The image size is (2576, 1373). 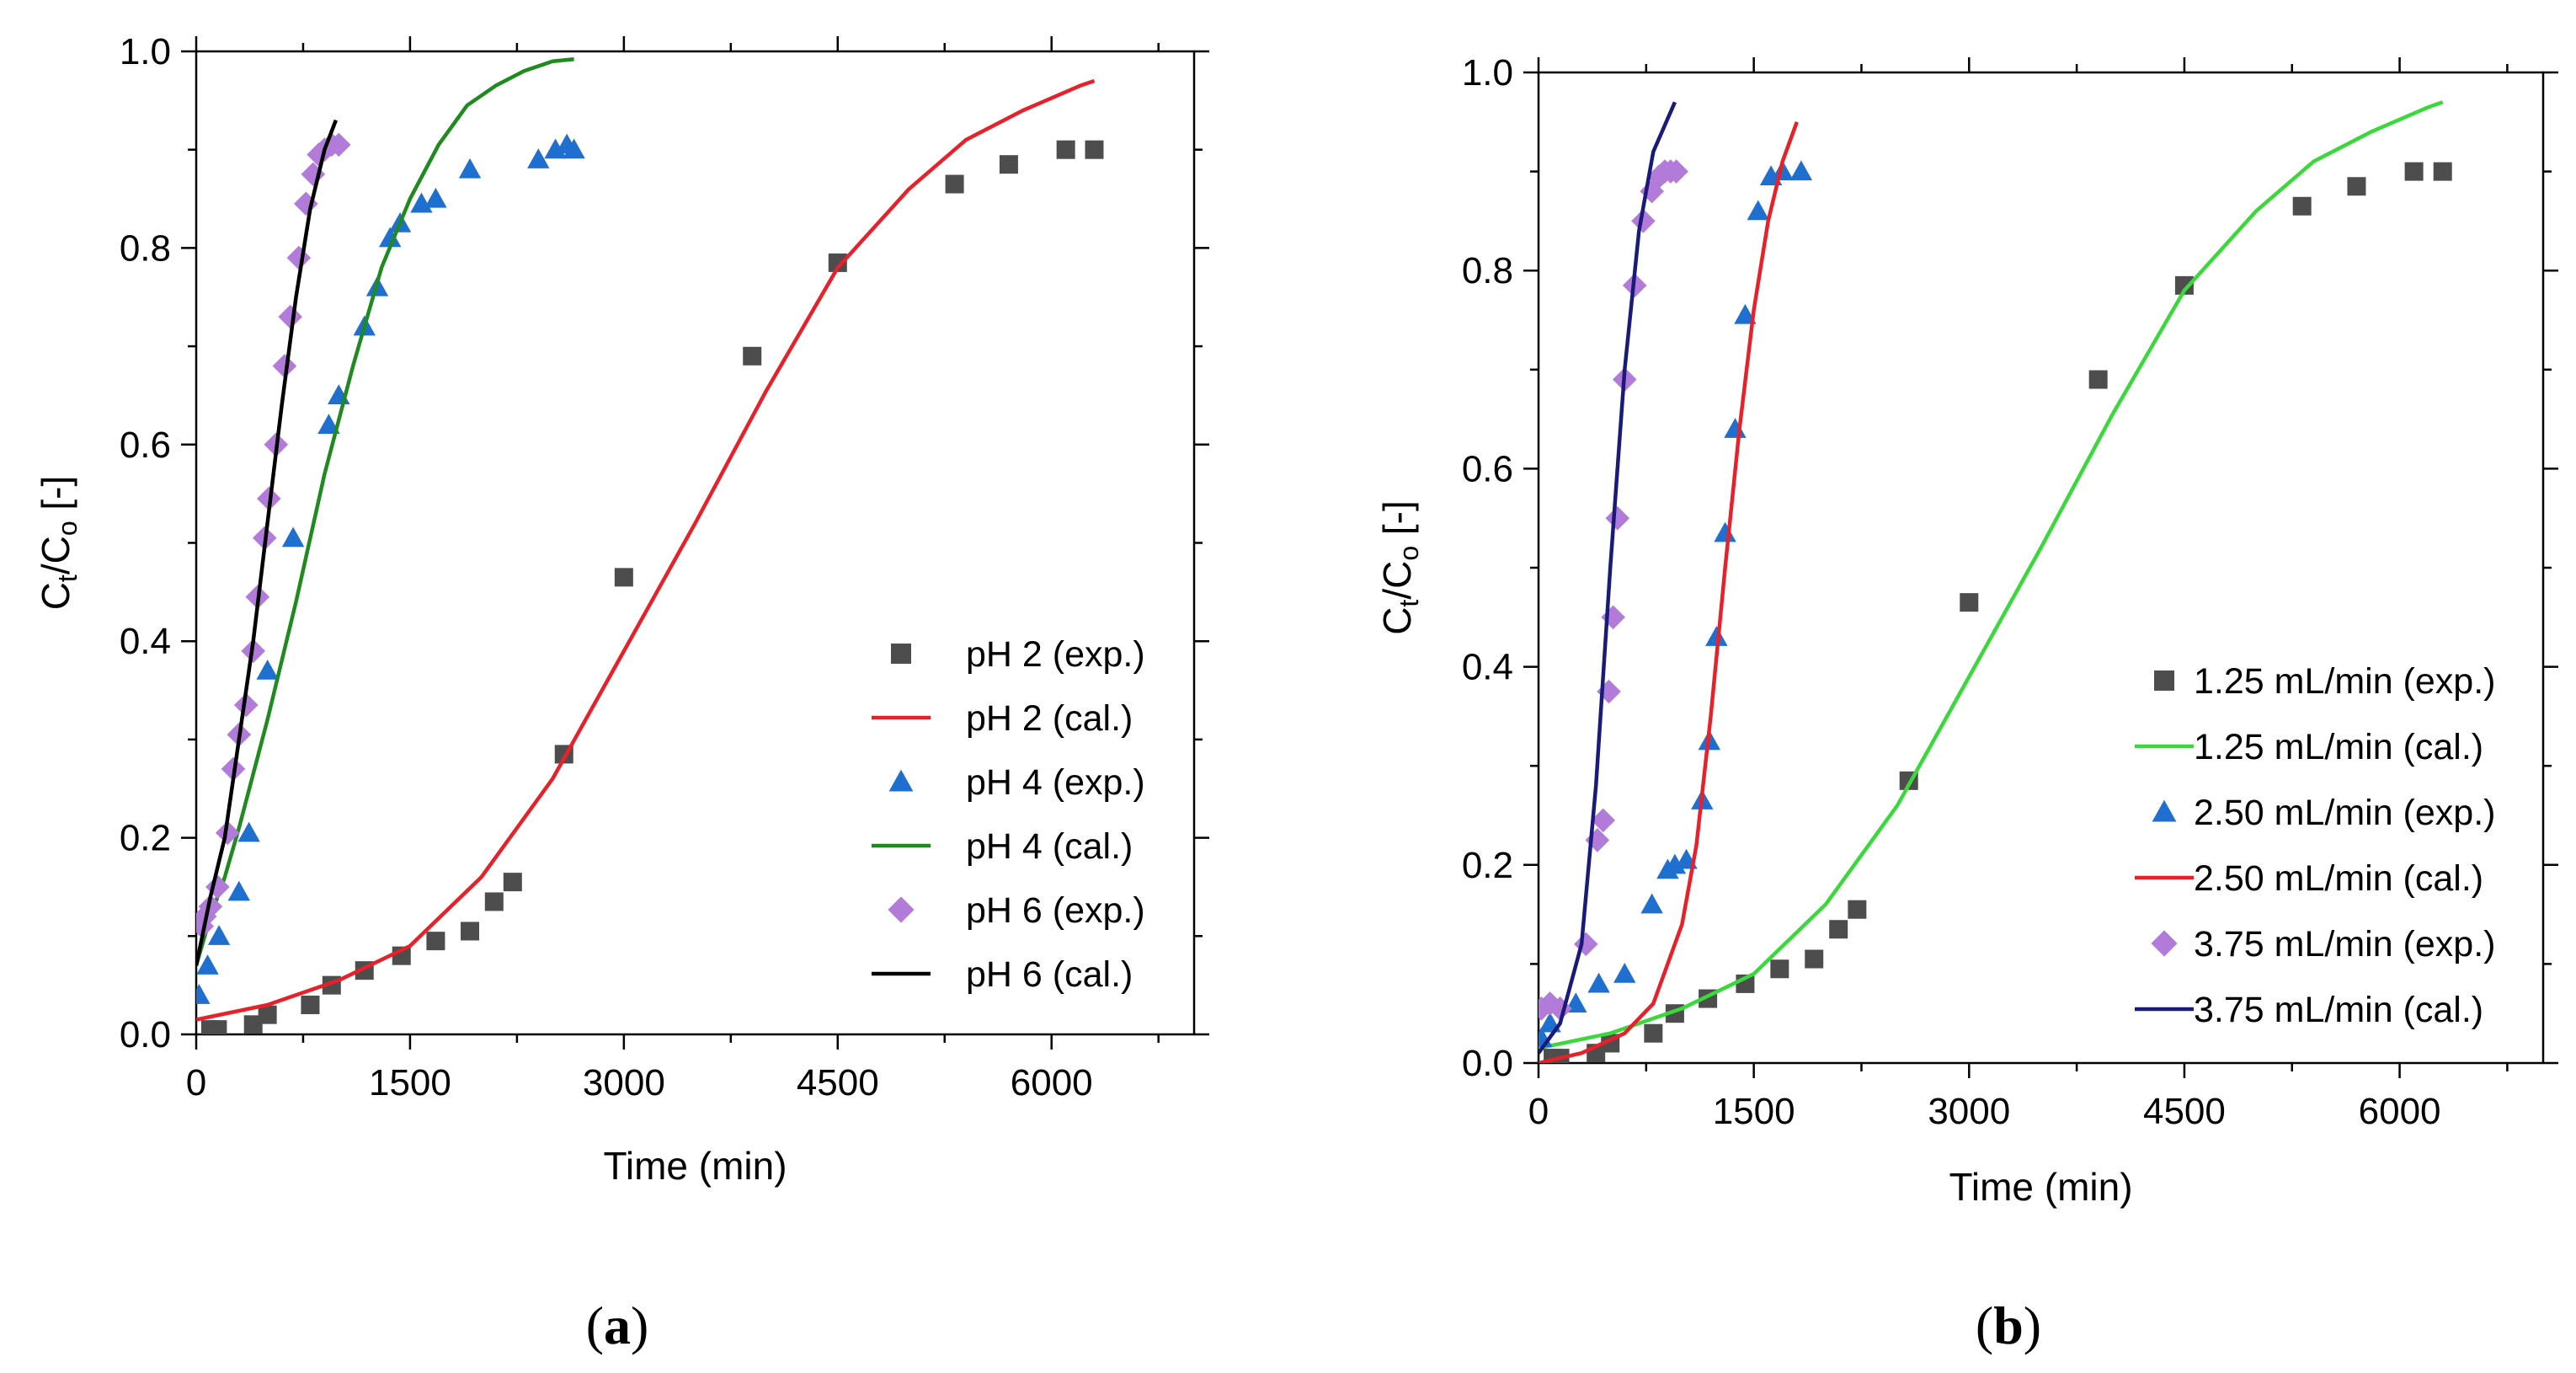 I want to click on legend-label-4: 3.75 mL/min (exp.), so click(x=2344, y=944).